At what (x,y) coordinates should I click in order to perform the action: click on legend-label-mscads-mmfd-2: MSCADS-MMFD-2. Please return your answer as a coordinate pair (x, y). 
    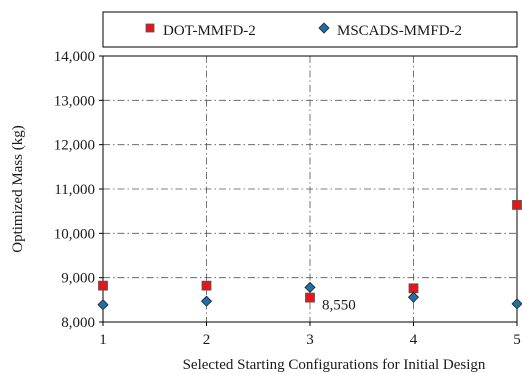
    Looking at the image, I should click on (399, 31).